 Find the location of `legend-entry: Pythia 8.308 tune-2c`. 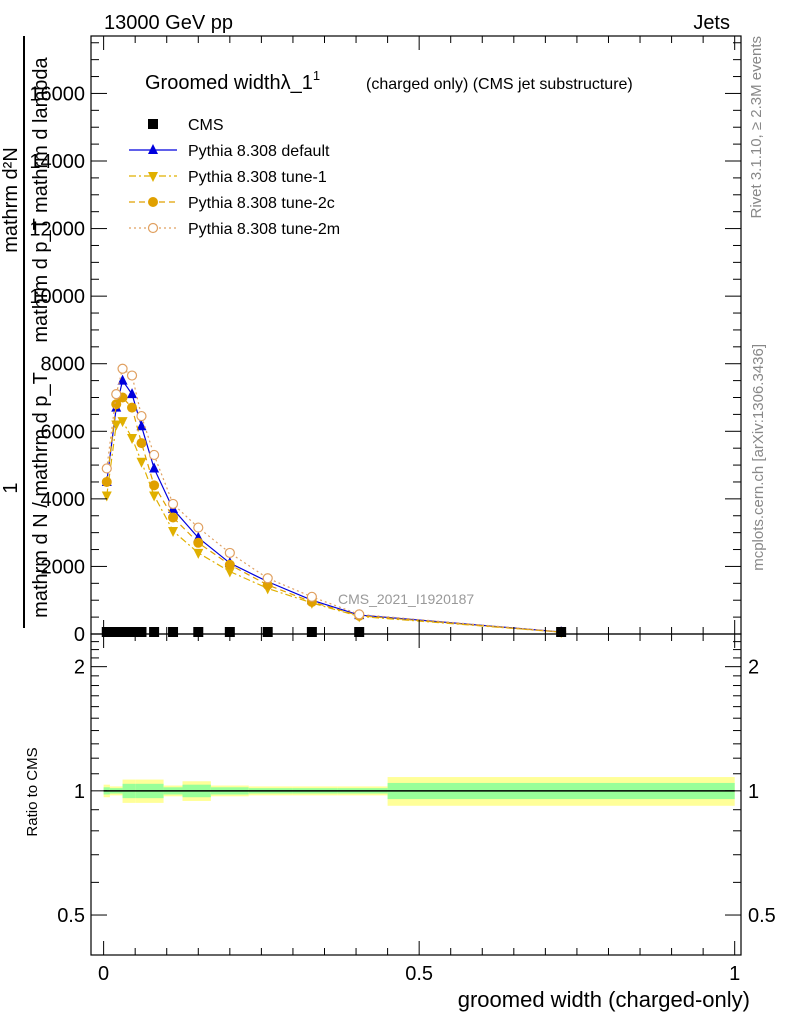

legend-entry: Pythia 8.308 tune-2c is located at coordinates (232, 203).